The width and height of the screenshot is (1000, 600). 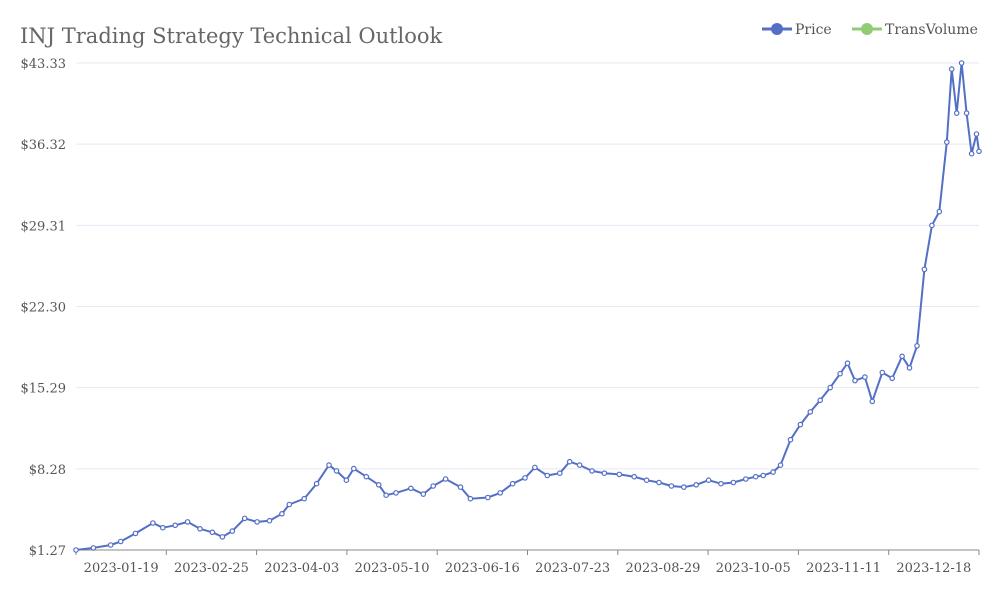 I want to click on y-tick-label: $36.32, so click(x=44, y=145).